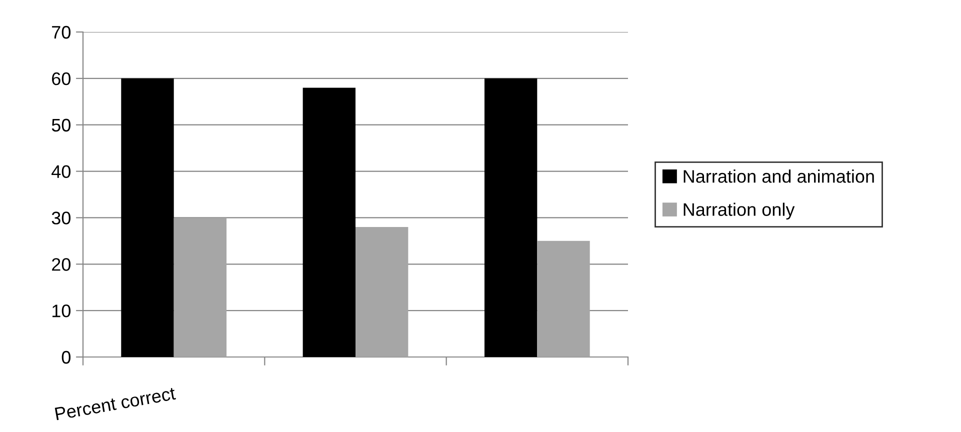  What do you see at coordinates (61, 171) in the screenshot?
I see `y-tick-label: 40` at bounding box center [61, 171].